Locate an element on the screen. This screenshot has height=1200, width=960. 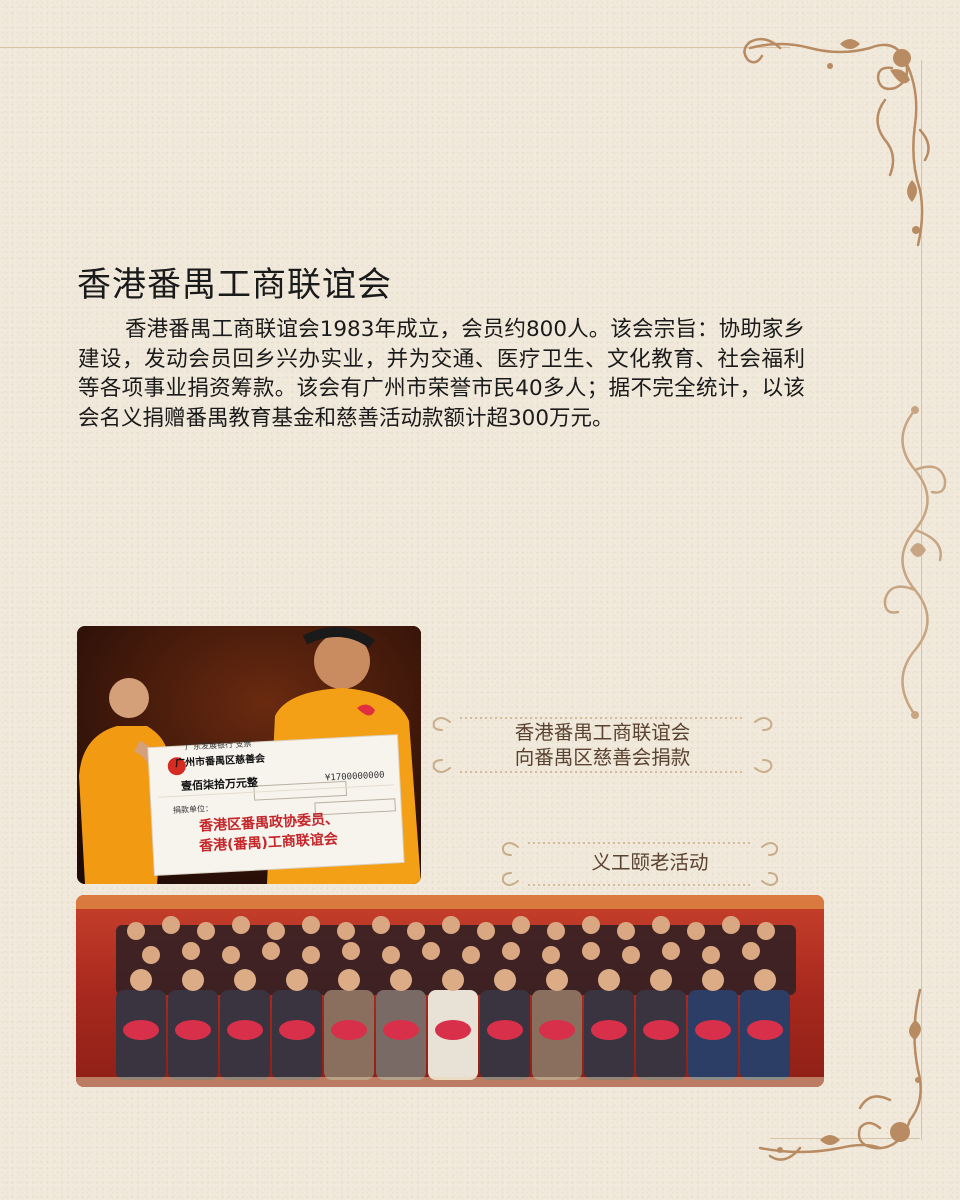
bottom-border-line is located at coordinates (845, 1138).